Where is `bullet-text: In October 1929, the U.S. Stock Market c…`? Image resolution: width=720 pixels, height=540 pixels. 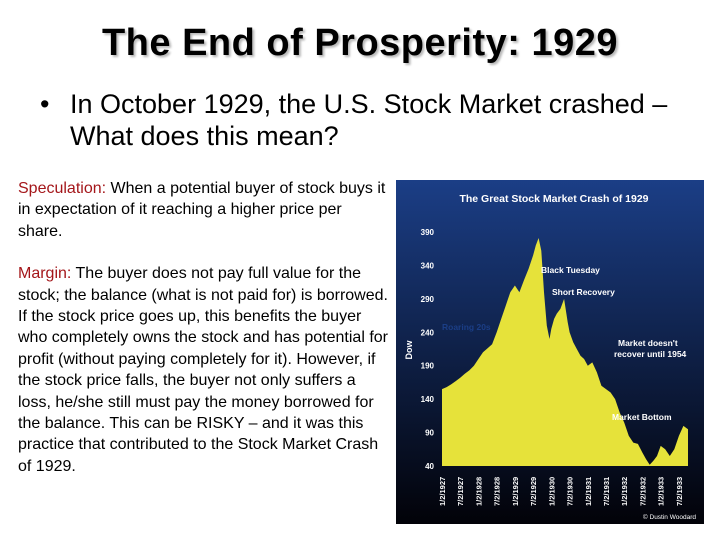
bullet-text: In October 1929, the U.S. Stock Market c… is located at coordinates (369, 120).